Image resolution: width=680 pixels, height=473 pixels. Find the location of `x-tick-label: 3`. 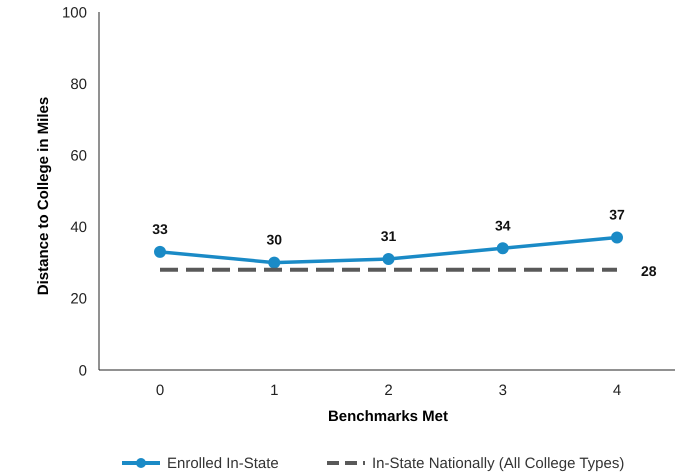

x-tick-label: 3 is located at coordinates (502, 390).